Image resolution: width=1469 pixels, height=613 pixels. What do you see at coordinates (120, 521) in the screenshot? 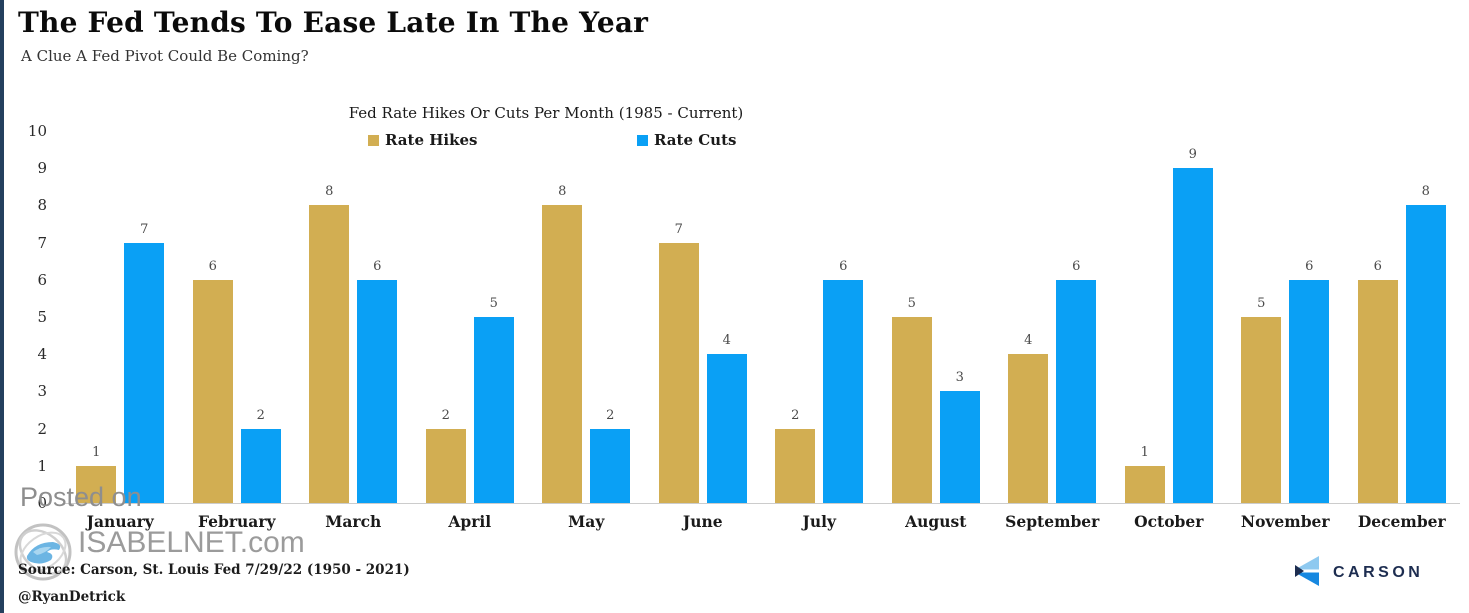
I see `x-axis-label-january: January` at bounding box center [120, 521].